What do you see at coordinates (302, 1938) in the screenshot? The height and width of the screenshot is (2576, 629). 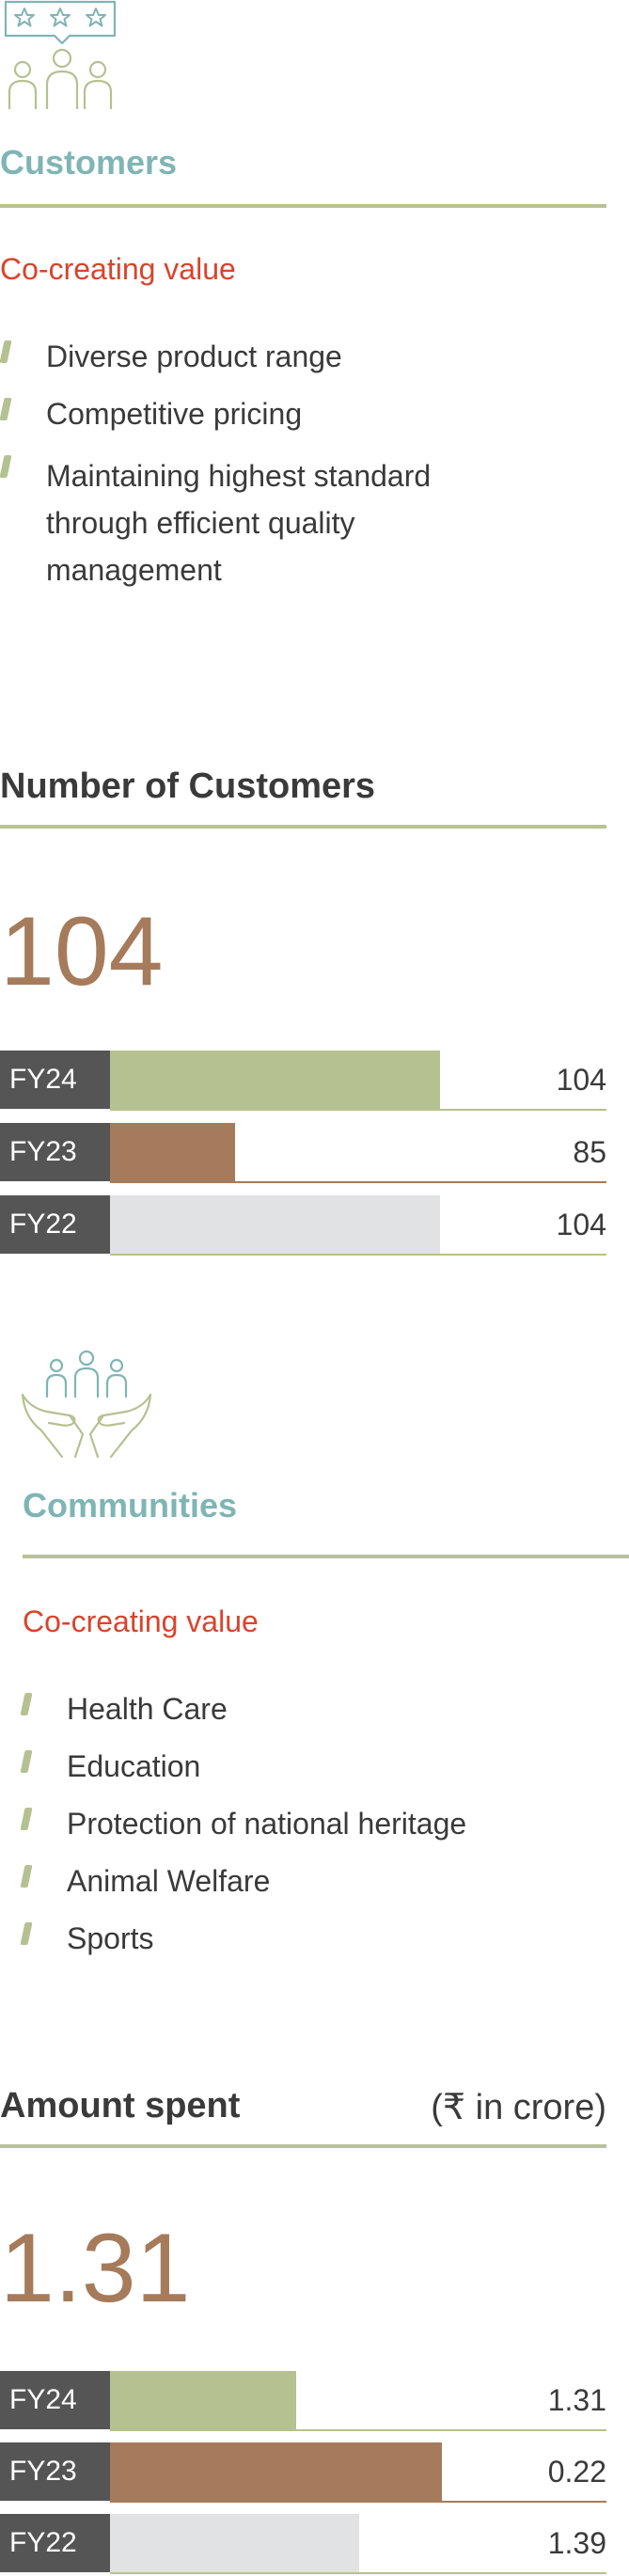 I see `list-item: Sports` at bounding box center [302, 1938].